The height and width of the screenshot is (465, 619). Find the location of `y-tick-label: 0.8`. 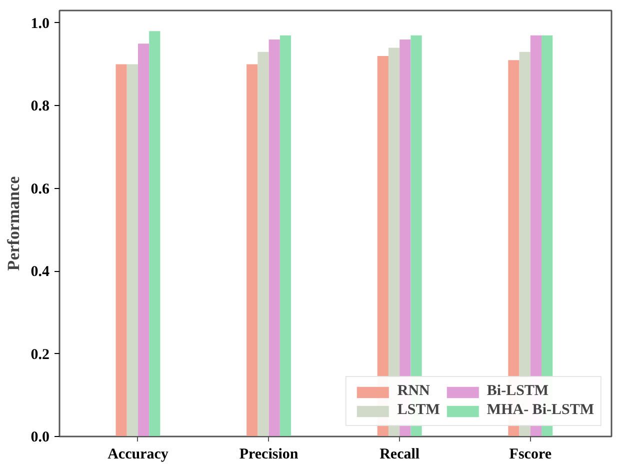

y-tick-label: 0.8 is located at coordinates (40, 106).